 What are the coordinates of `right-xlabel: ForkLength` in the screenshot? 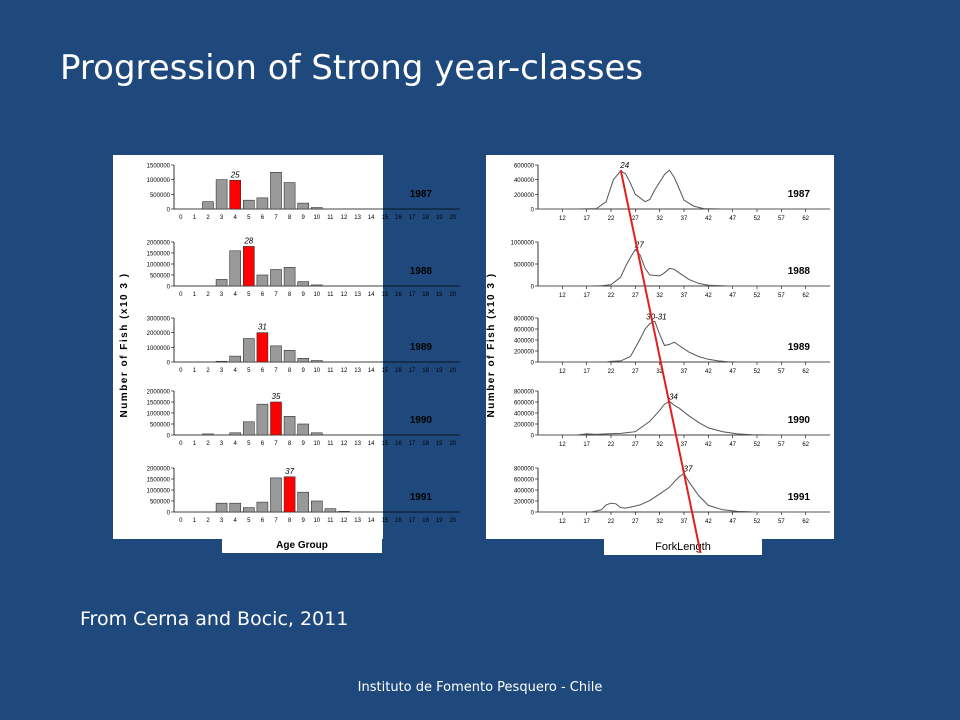 It's located at (683, 547).